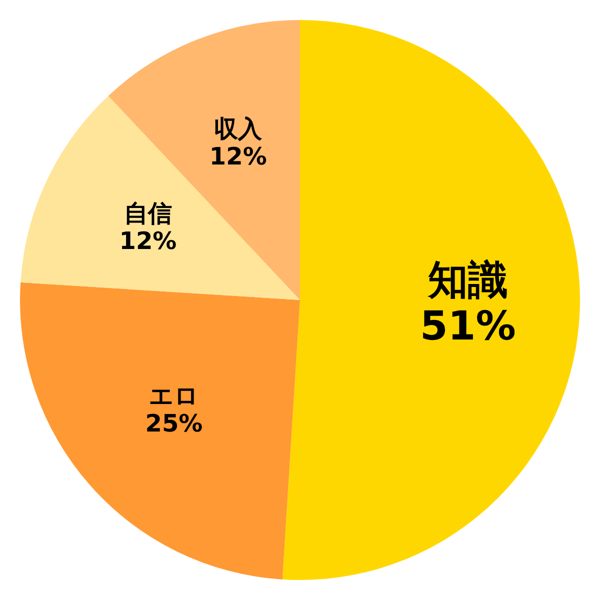 This screenshot has width=600, height=600. What do you see at coordinates (174, 424) in the screenshot?
I see `data-label: 25%` at bounding box center [174, 424].